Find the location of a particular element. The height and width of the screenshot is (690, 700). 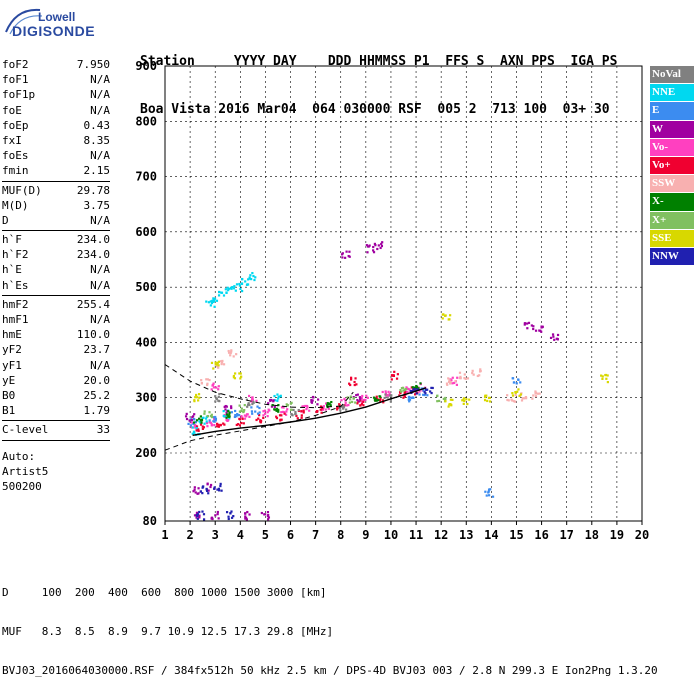

param-value: 110.0 is located at coordinates (93, 335).